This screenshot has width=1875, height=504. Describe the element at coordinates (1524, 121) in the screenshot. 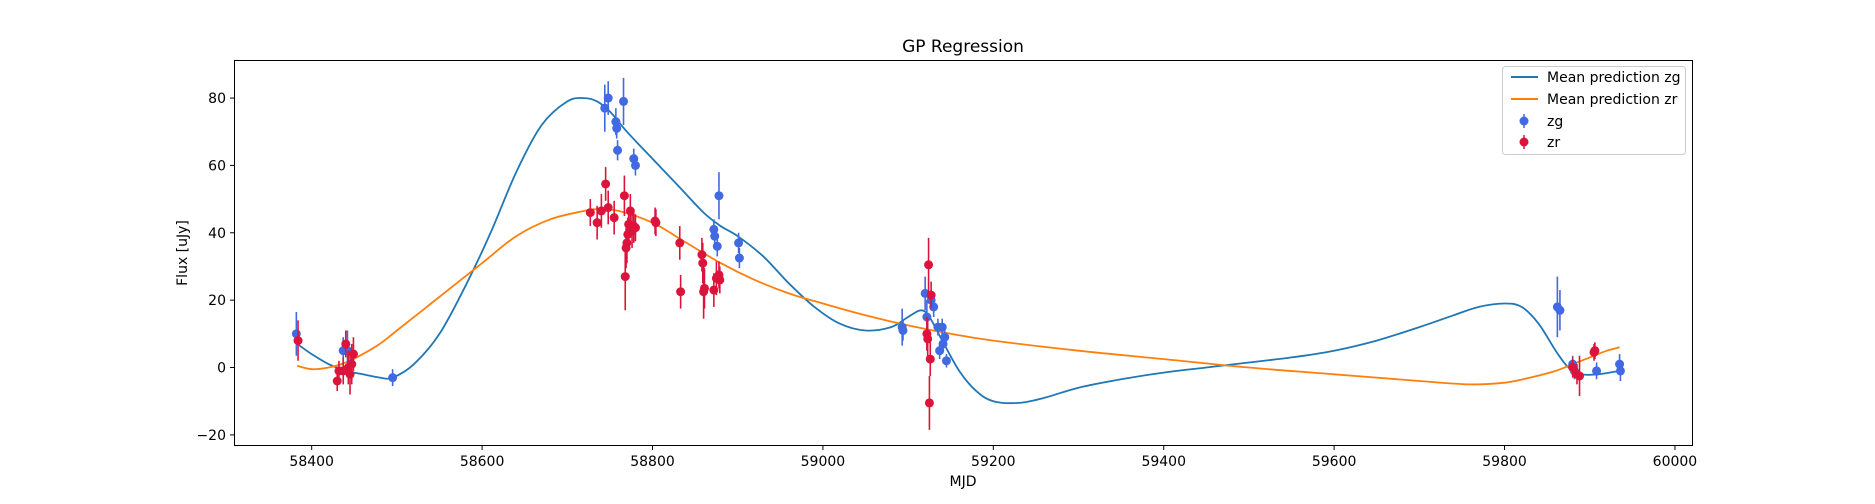

I see `legend-marker-zg` at that location.